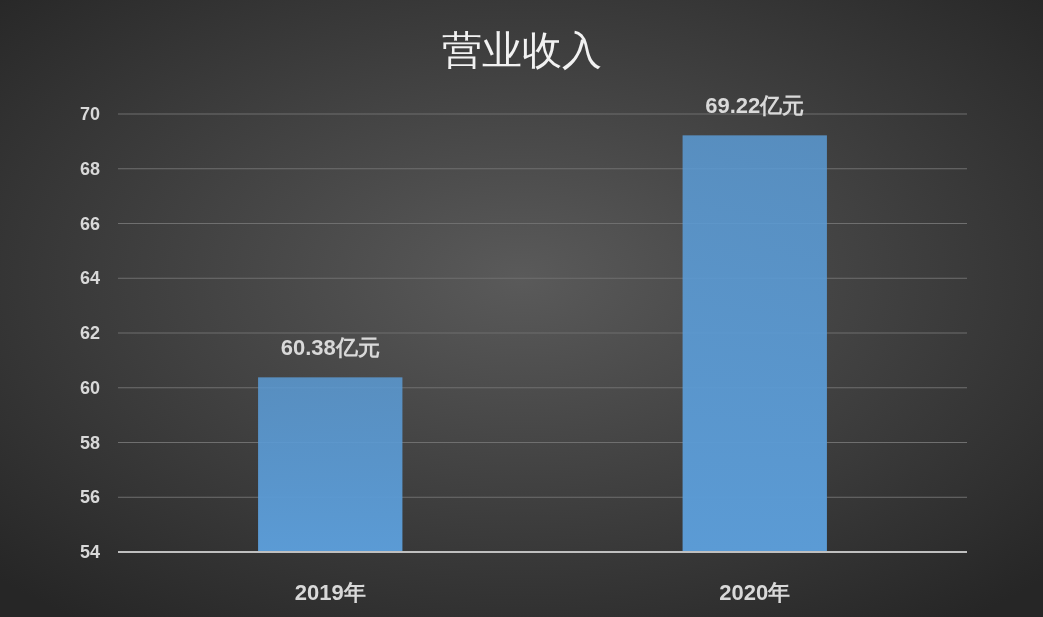  What do you see at coordinates (755, 106) in the screenshot?
I see `data-label: 69.22亿元` at bounding box center [755, 106].